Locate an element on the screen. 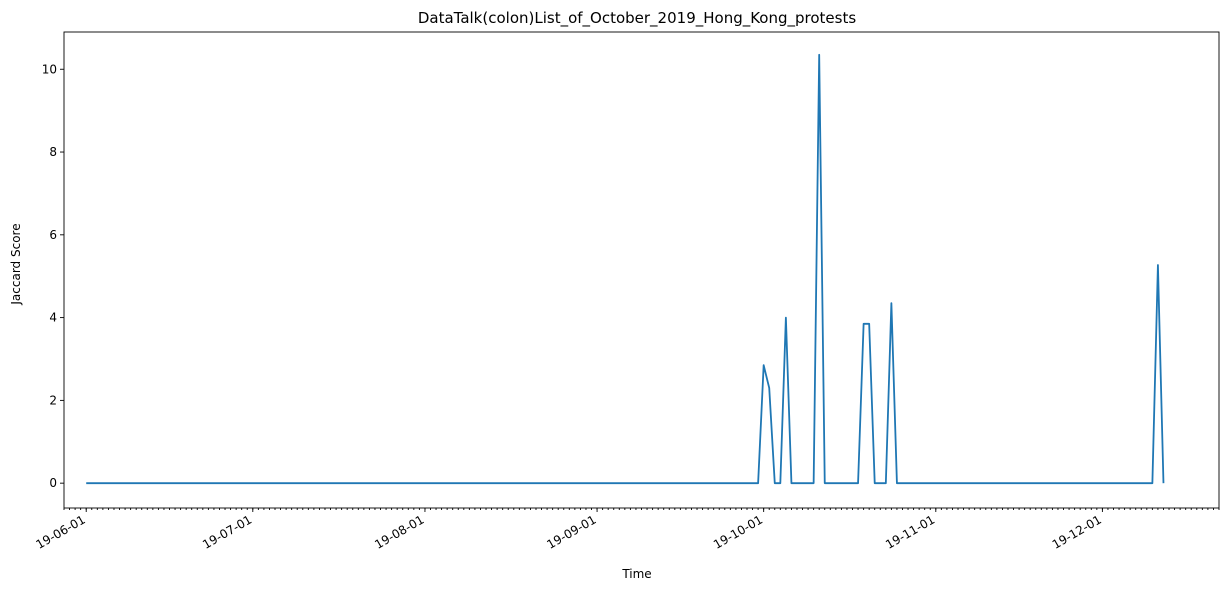 The image size is (1229, 591). y-tick-label: 6 is located at coordinates (53, 235).